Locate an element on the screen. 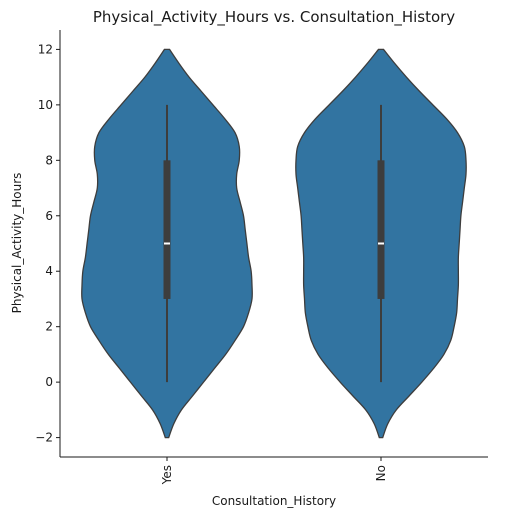  iqr-box-no is located at coordinates (381, 229).